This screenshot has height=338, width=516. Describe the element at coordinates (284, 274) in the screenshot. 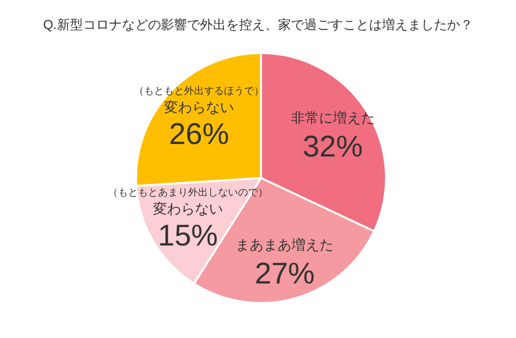

I see `data-label: 27%` at that location.